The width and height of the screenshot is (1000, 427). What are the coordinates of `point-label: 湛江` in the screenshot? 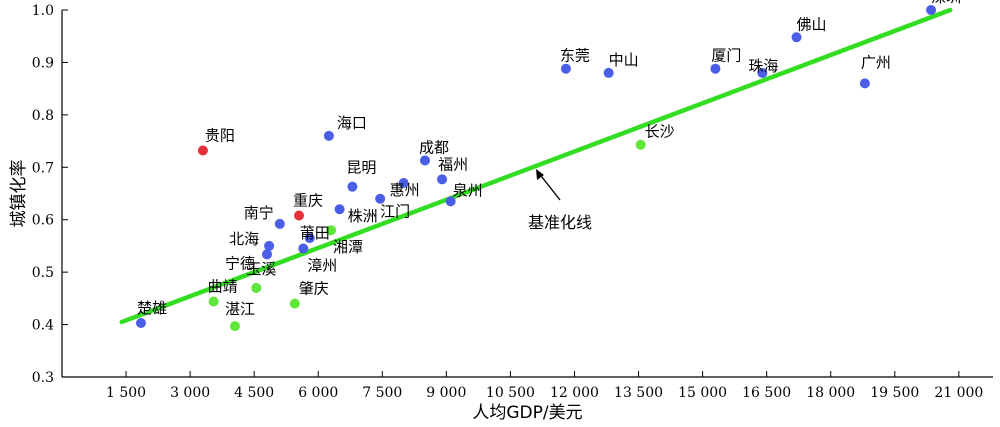 It's located at (240, 309).